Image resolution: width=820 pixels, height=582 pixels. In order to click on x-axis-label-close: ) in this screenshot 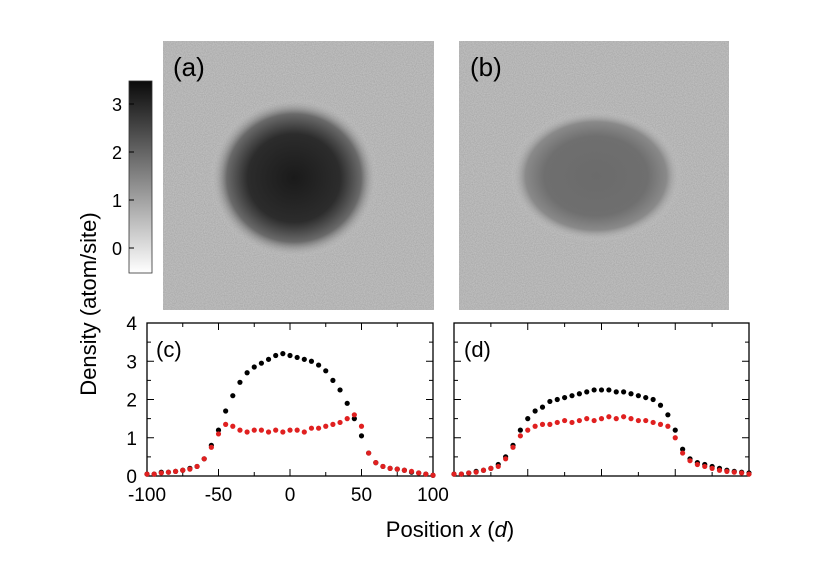, I will do `click(510, 529)`.